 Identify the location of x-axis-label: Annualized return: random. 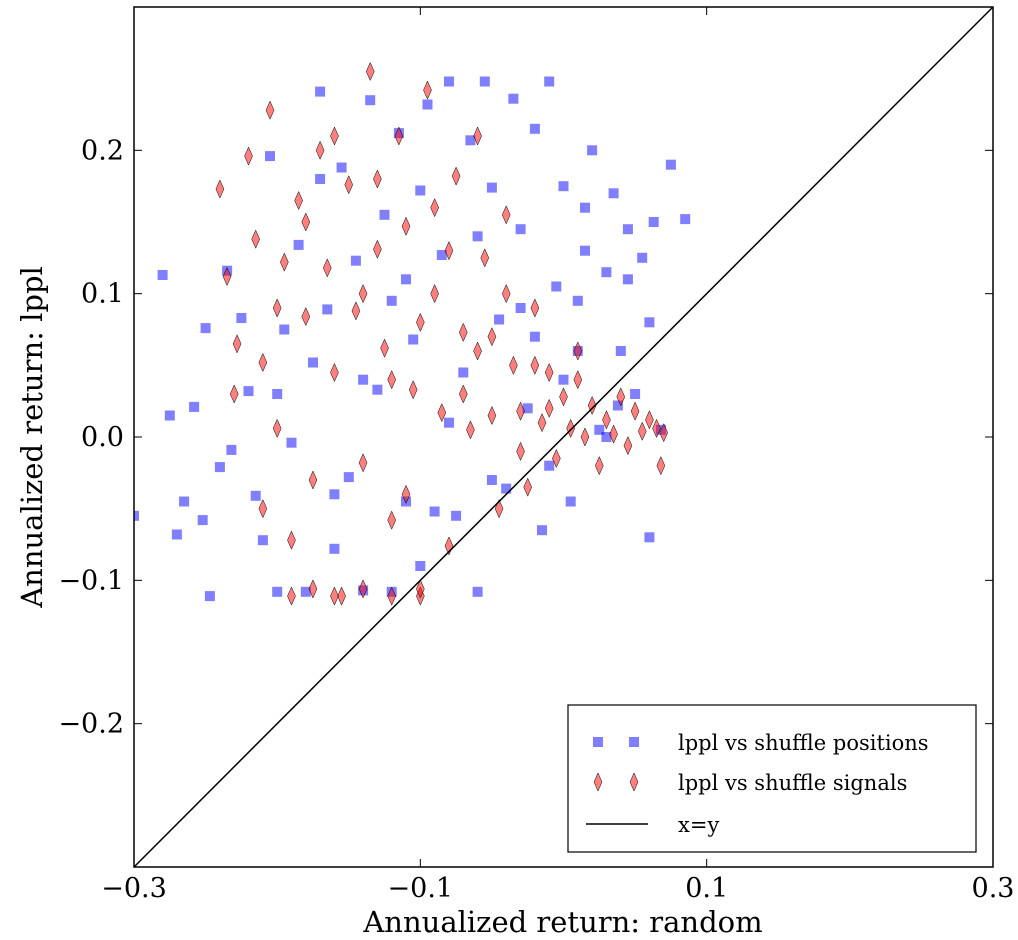
(562, 922).